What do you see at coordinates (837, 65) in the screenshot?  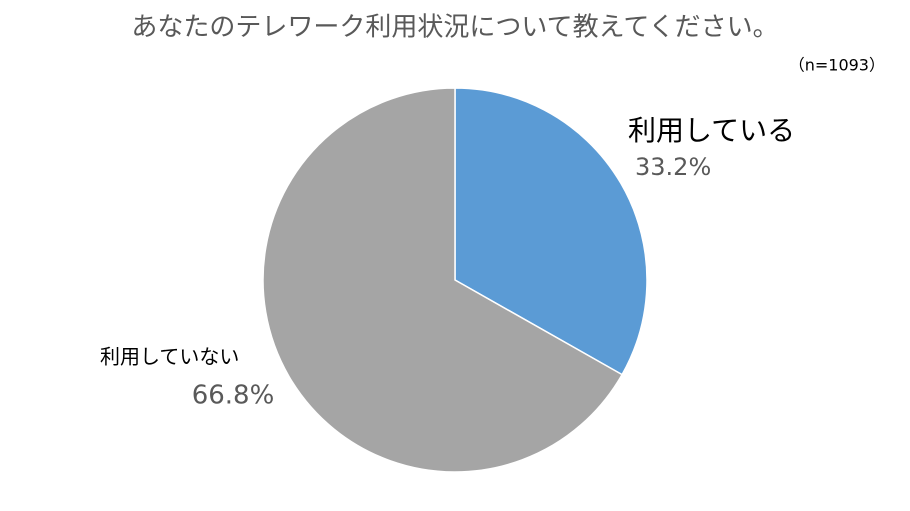 I see `chart-subtitle: （n=1093）` at bounding box center [837, 65].